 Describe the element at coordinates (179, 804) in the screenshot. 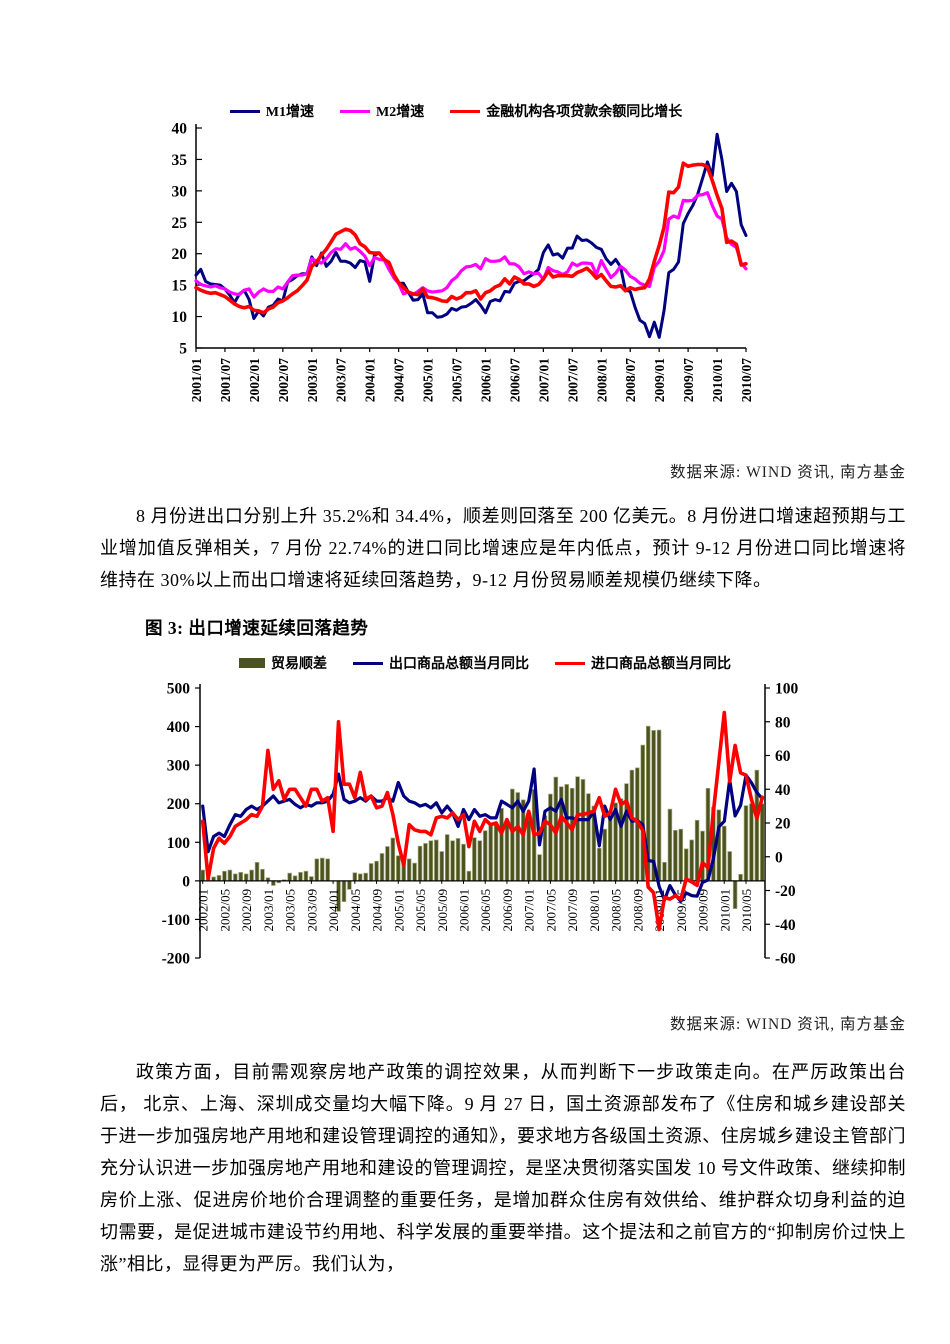

I see `svg-text: 200` at that location.